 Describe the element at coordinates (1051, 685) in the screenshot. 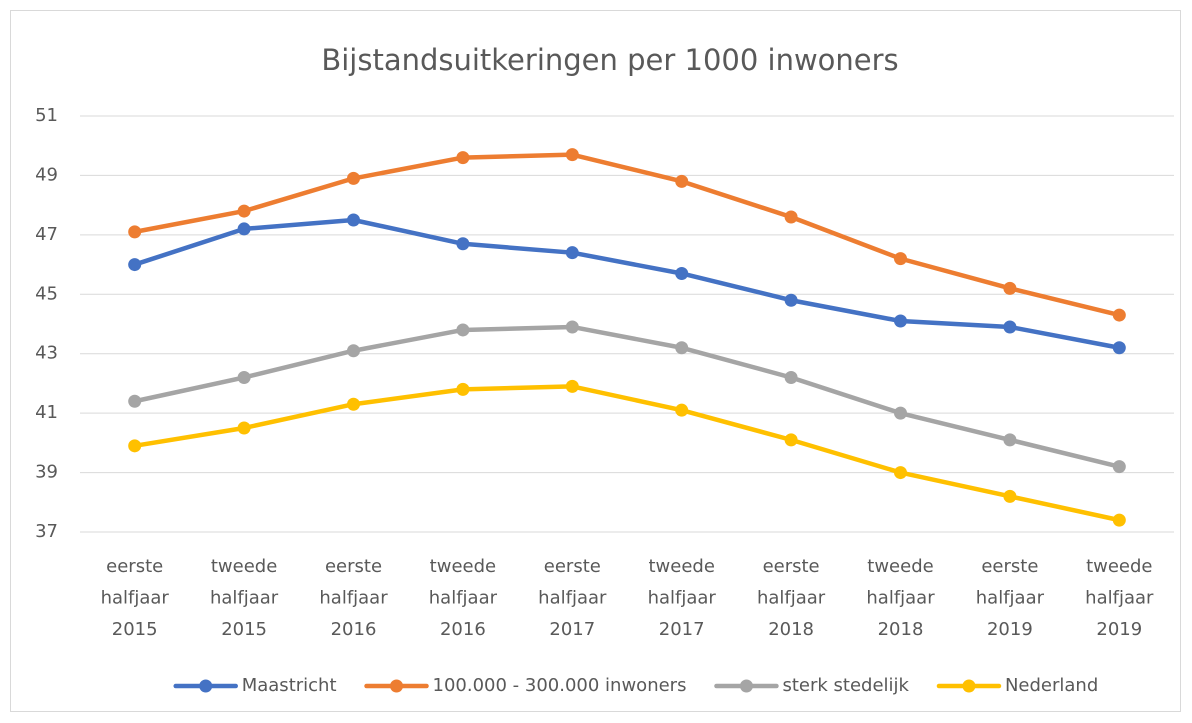

I see `legend-label: Nederland` at that location.